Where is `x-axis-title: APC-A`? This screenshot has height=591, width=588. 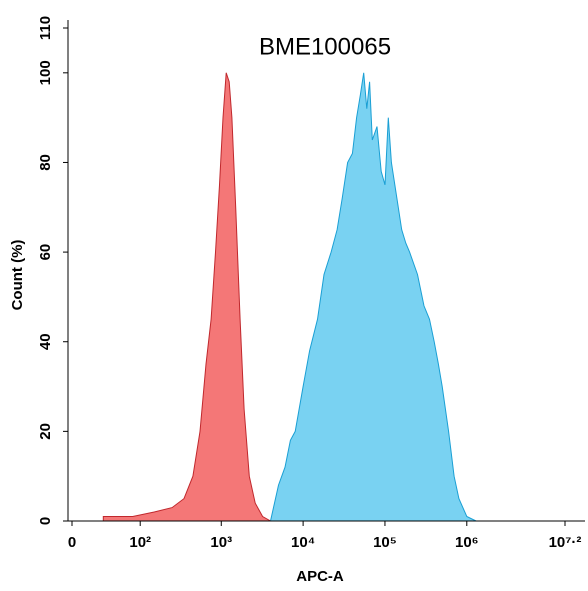 x-axis-title: APC-A is located at coordinates (320, 576).